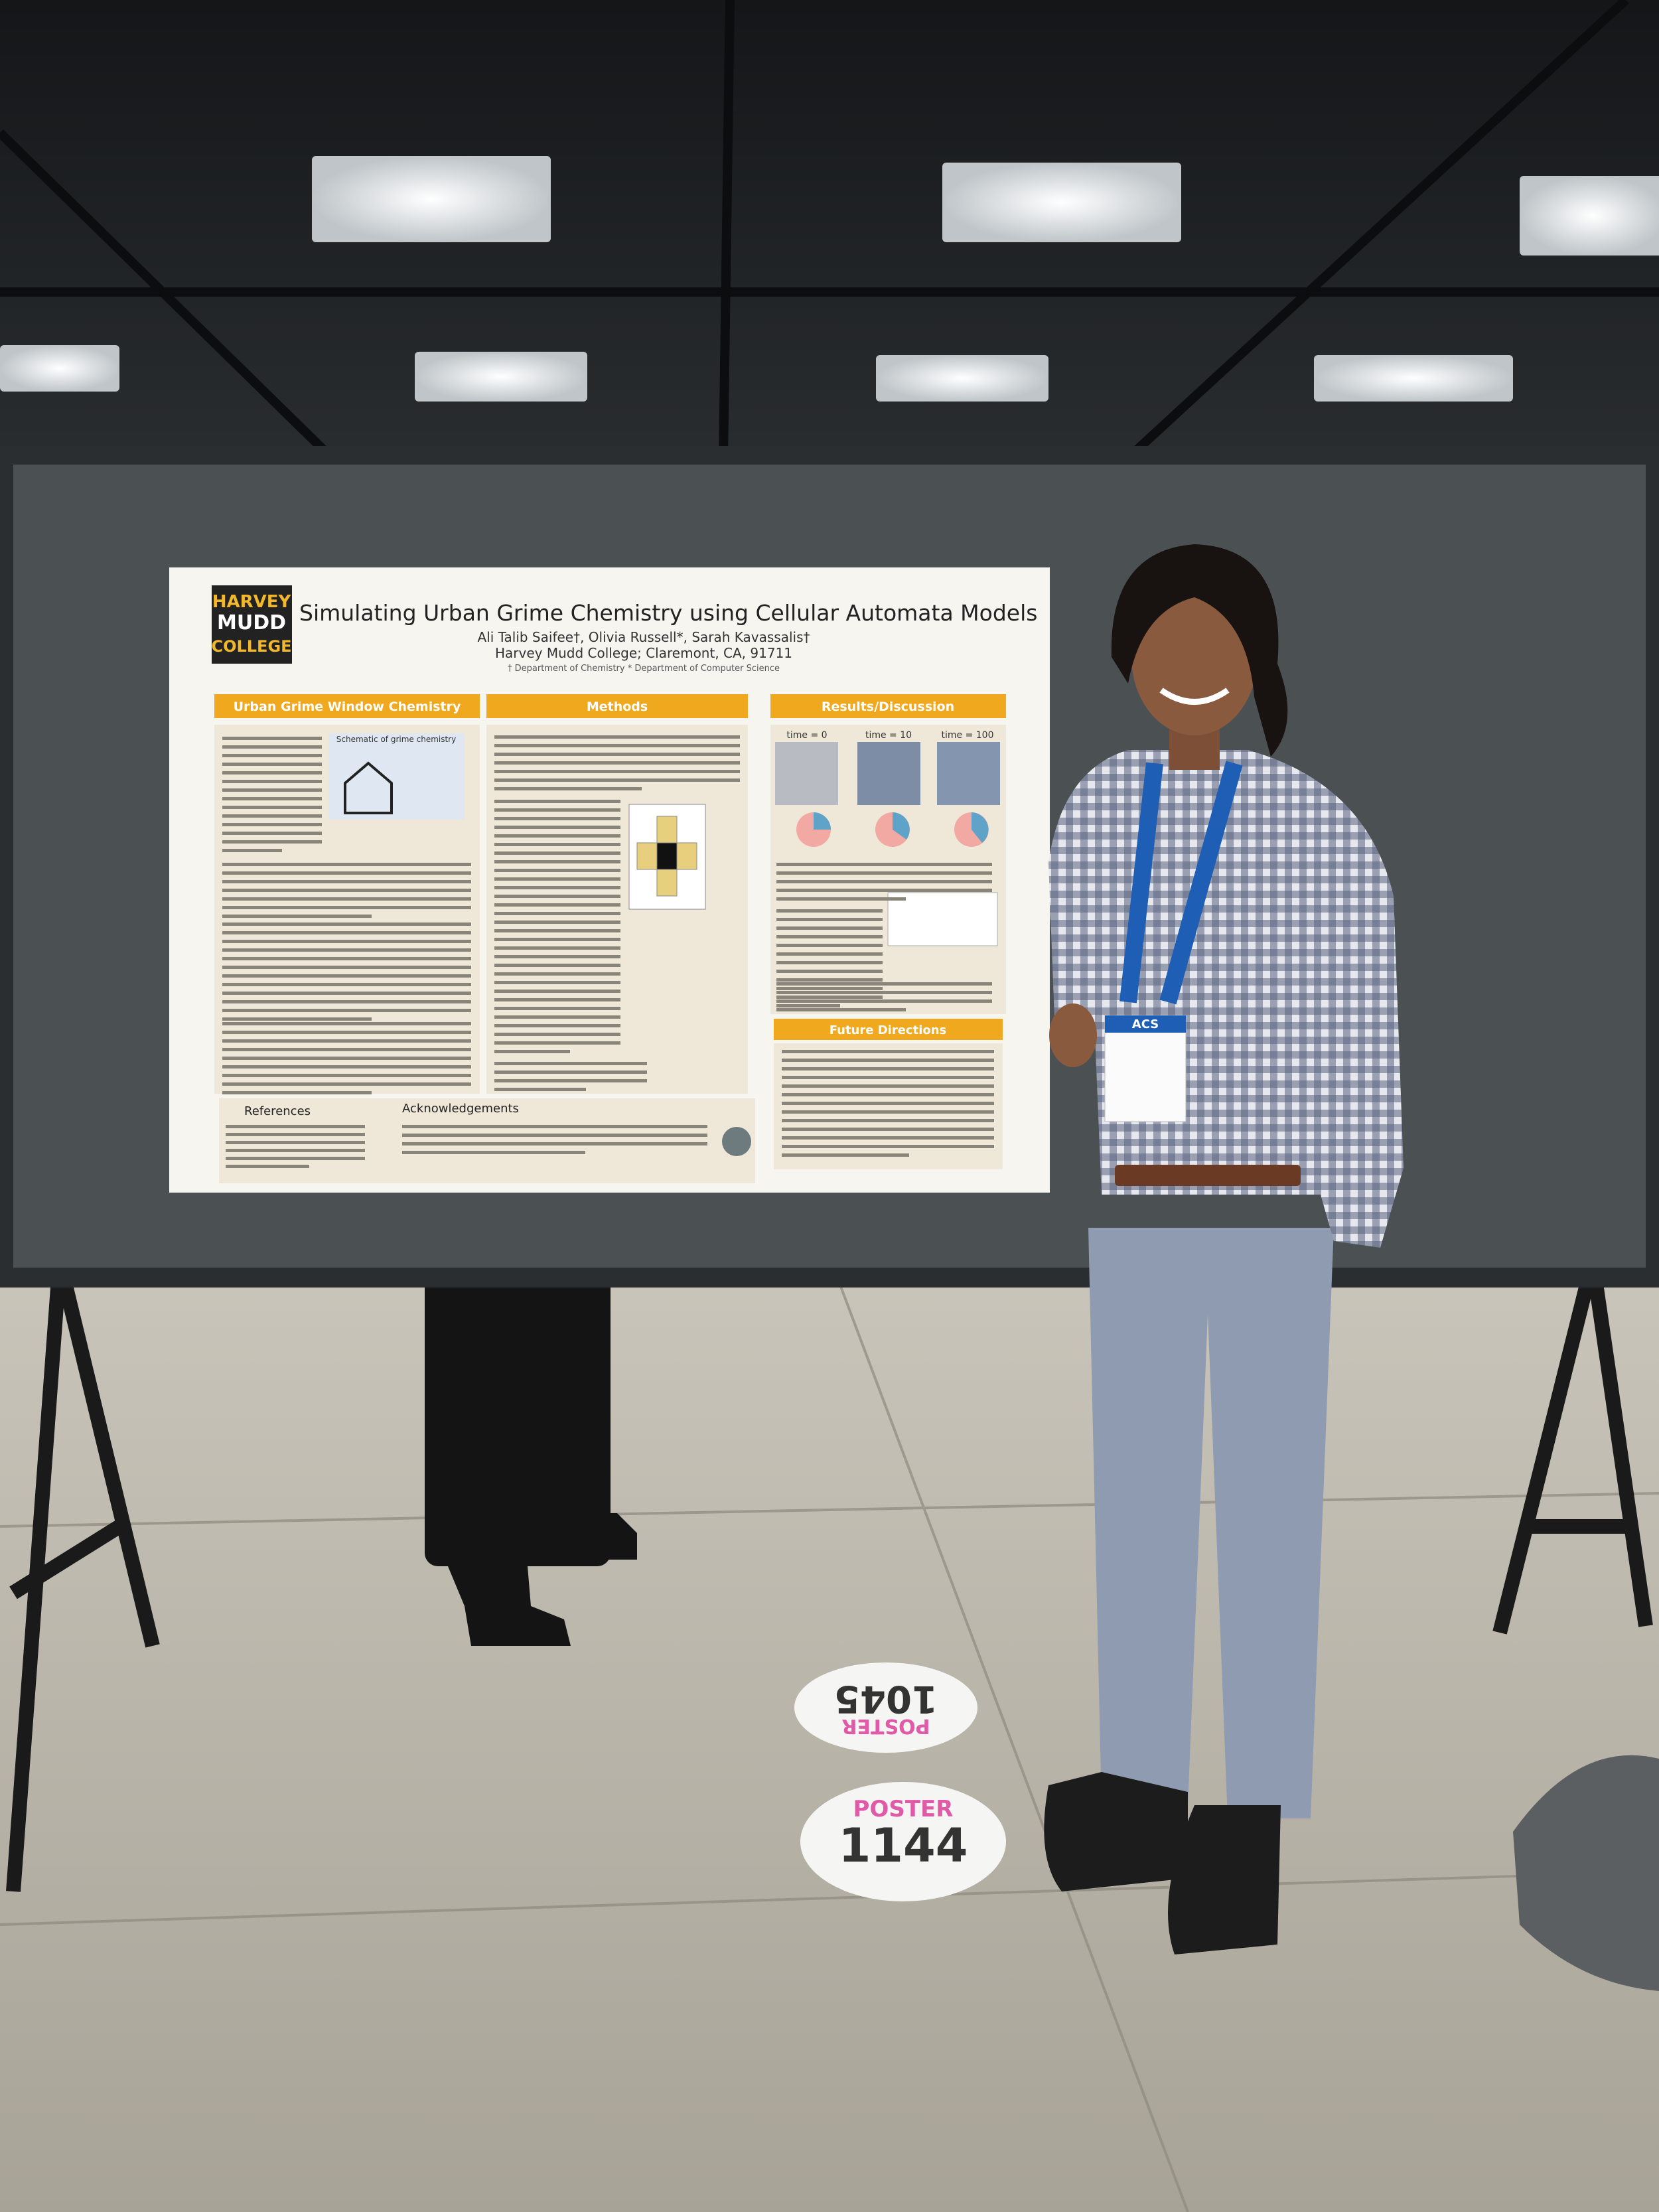 The image size is (1659, 2212). I want to click on backpack, so click(1586, 1873).